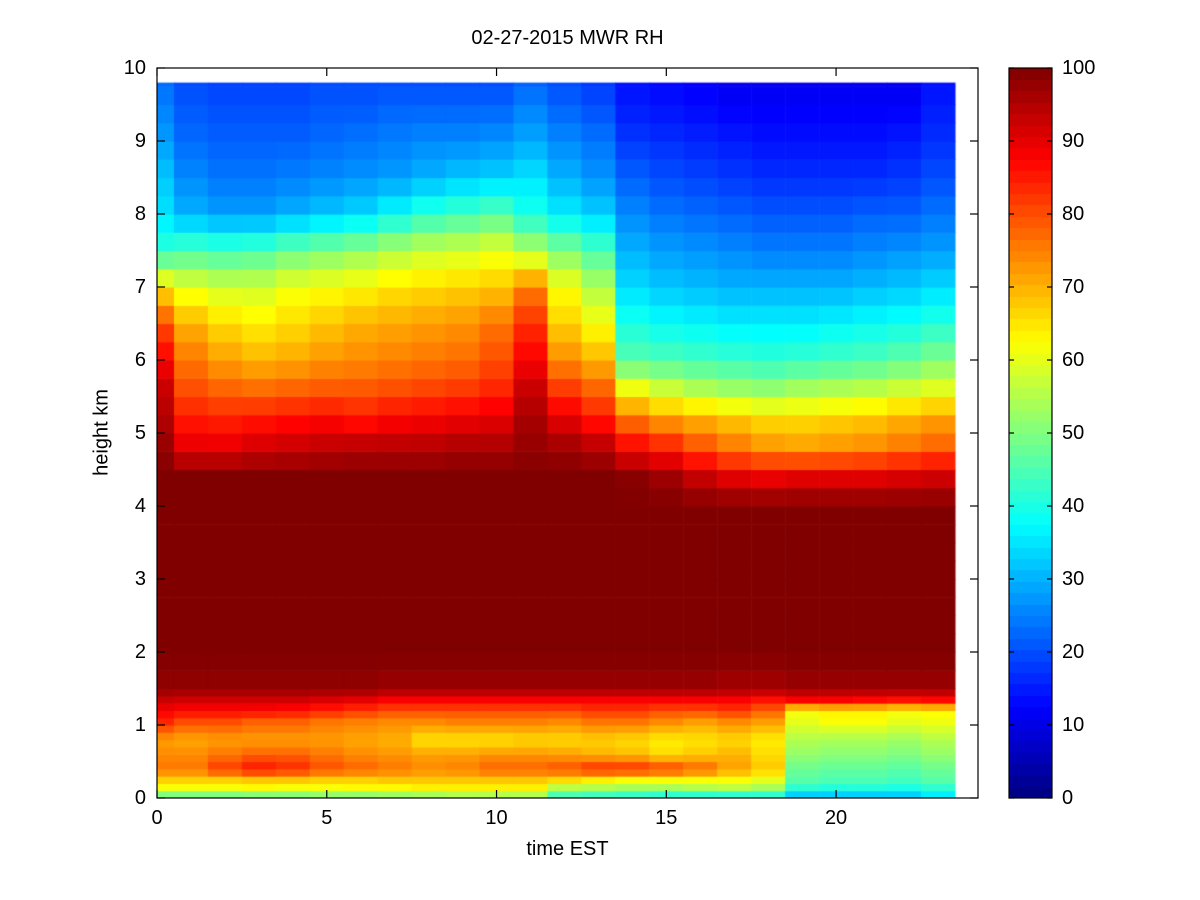  I want to click on x-tick-label: 20, so click(836, 818).